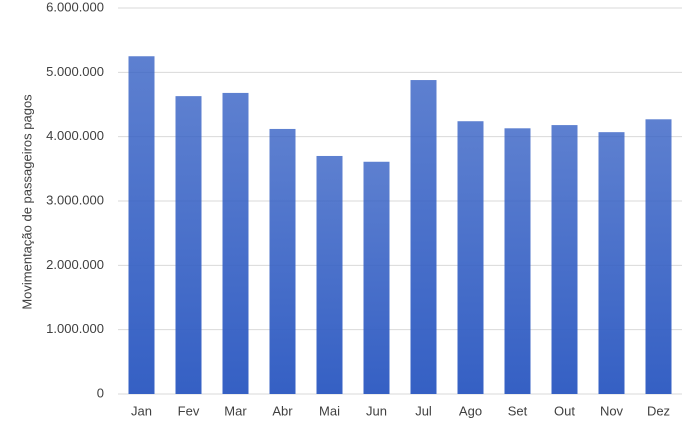  Describe the element at coordinates (100, 392) in the screenshot. I see `y-tick-label: 0` at that location.